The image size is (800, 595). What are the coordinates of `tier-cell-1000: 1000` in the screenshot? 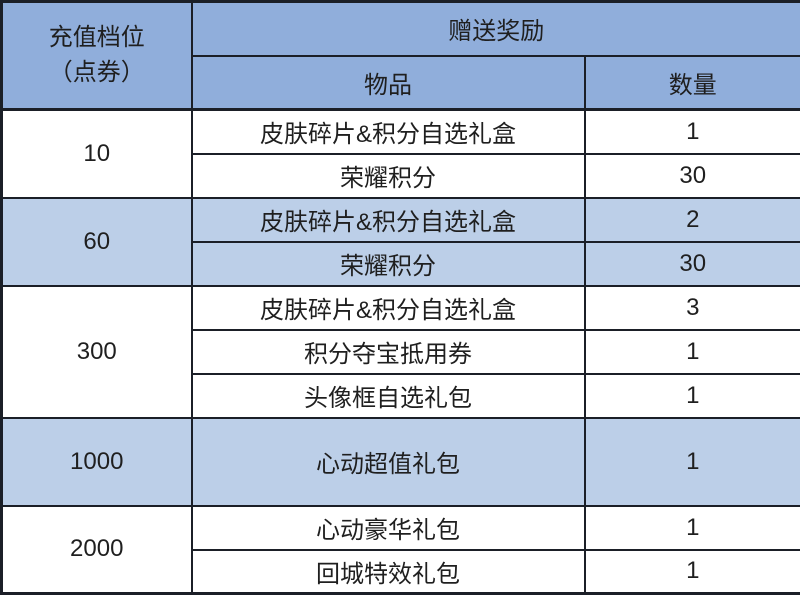 It's located at (97, 462).